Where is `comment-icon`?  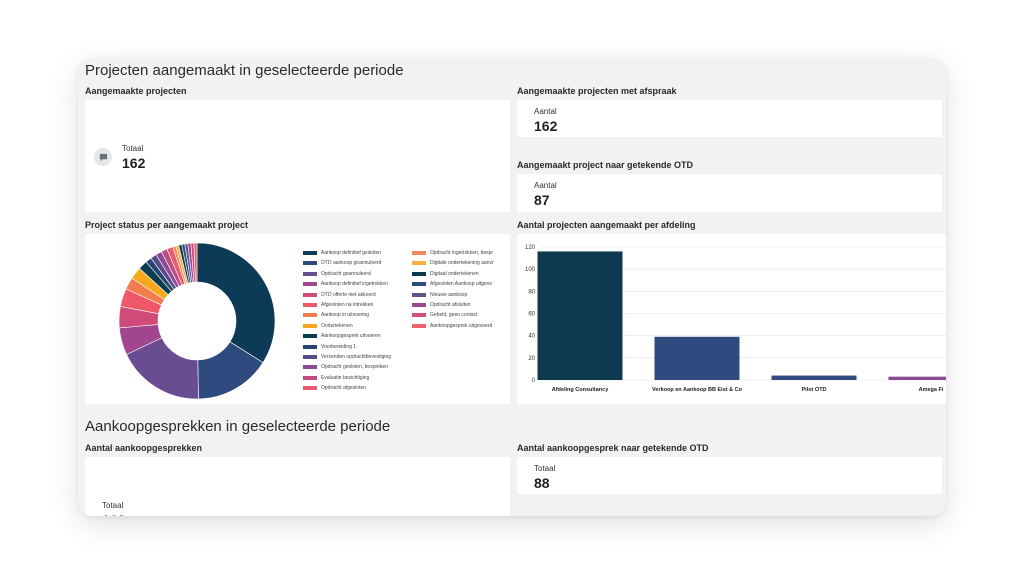 comment-icon is located at coordinates (103, 157).